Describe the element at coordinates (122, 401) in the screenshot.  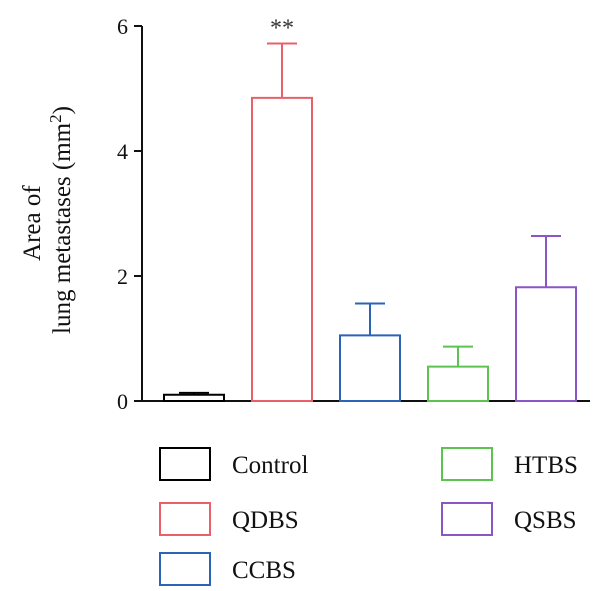
I see `y-tick-label: 0` at that location.